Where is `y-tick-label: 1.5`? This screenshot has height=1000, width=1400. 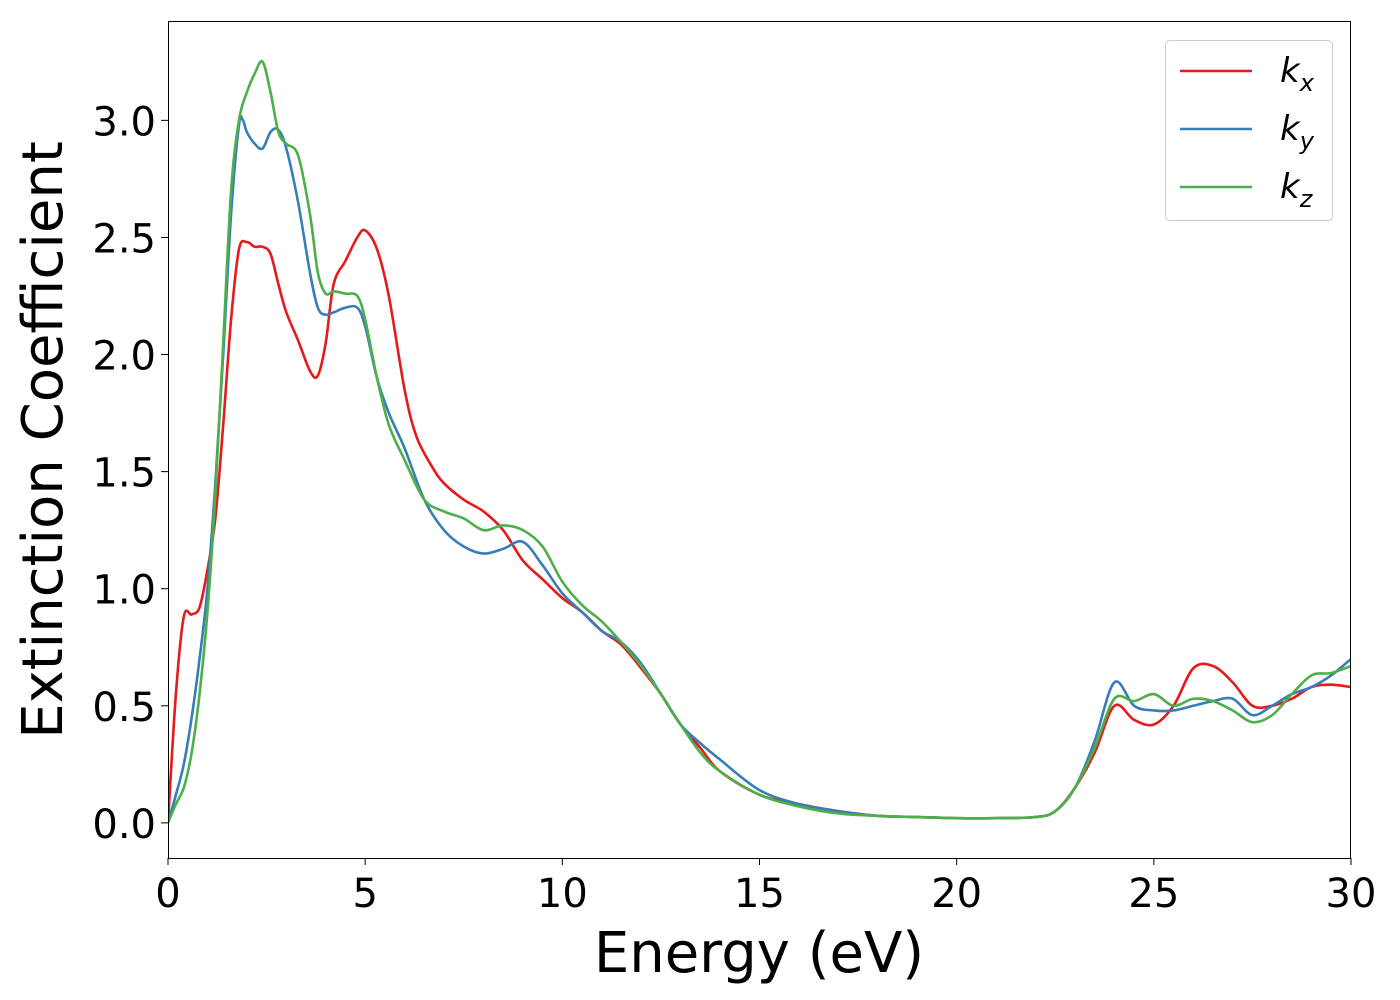 y-tick-label: 1.5 is located at coordinates (124, 474).